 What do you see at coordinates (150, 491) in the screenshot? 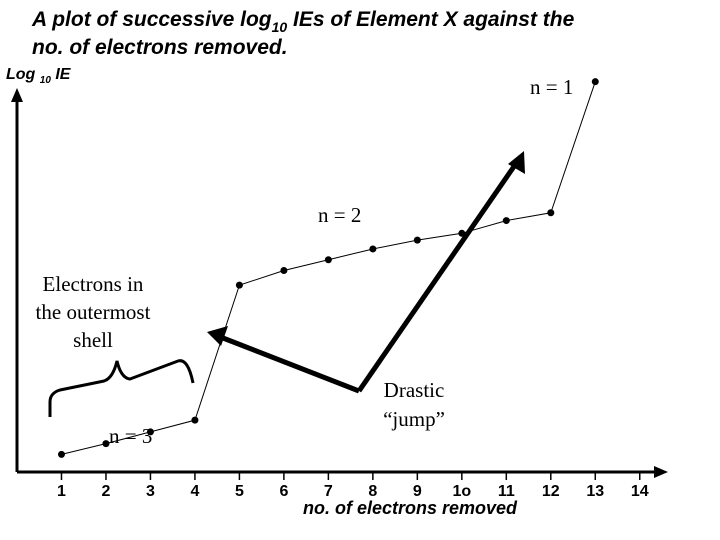
I see `x-tick-label: 3` at bounding box center [150, 491].